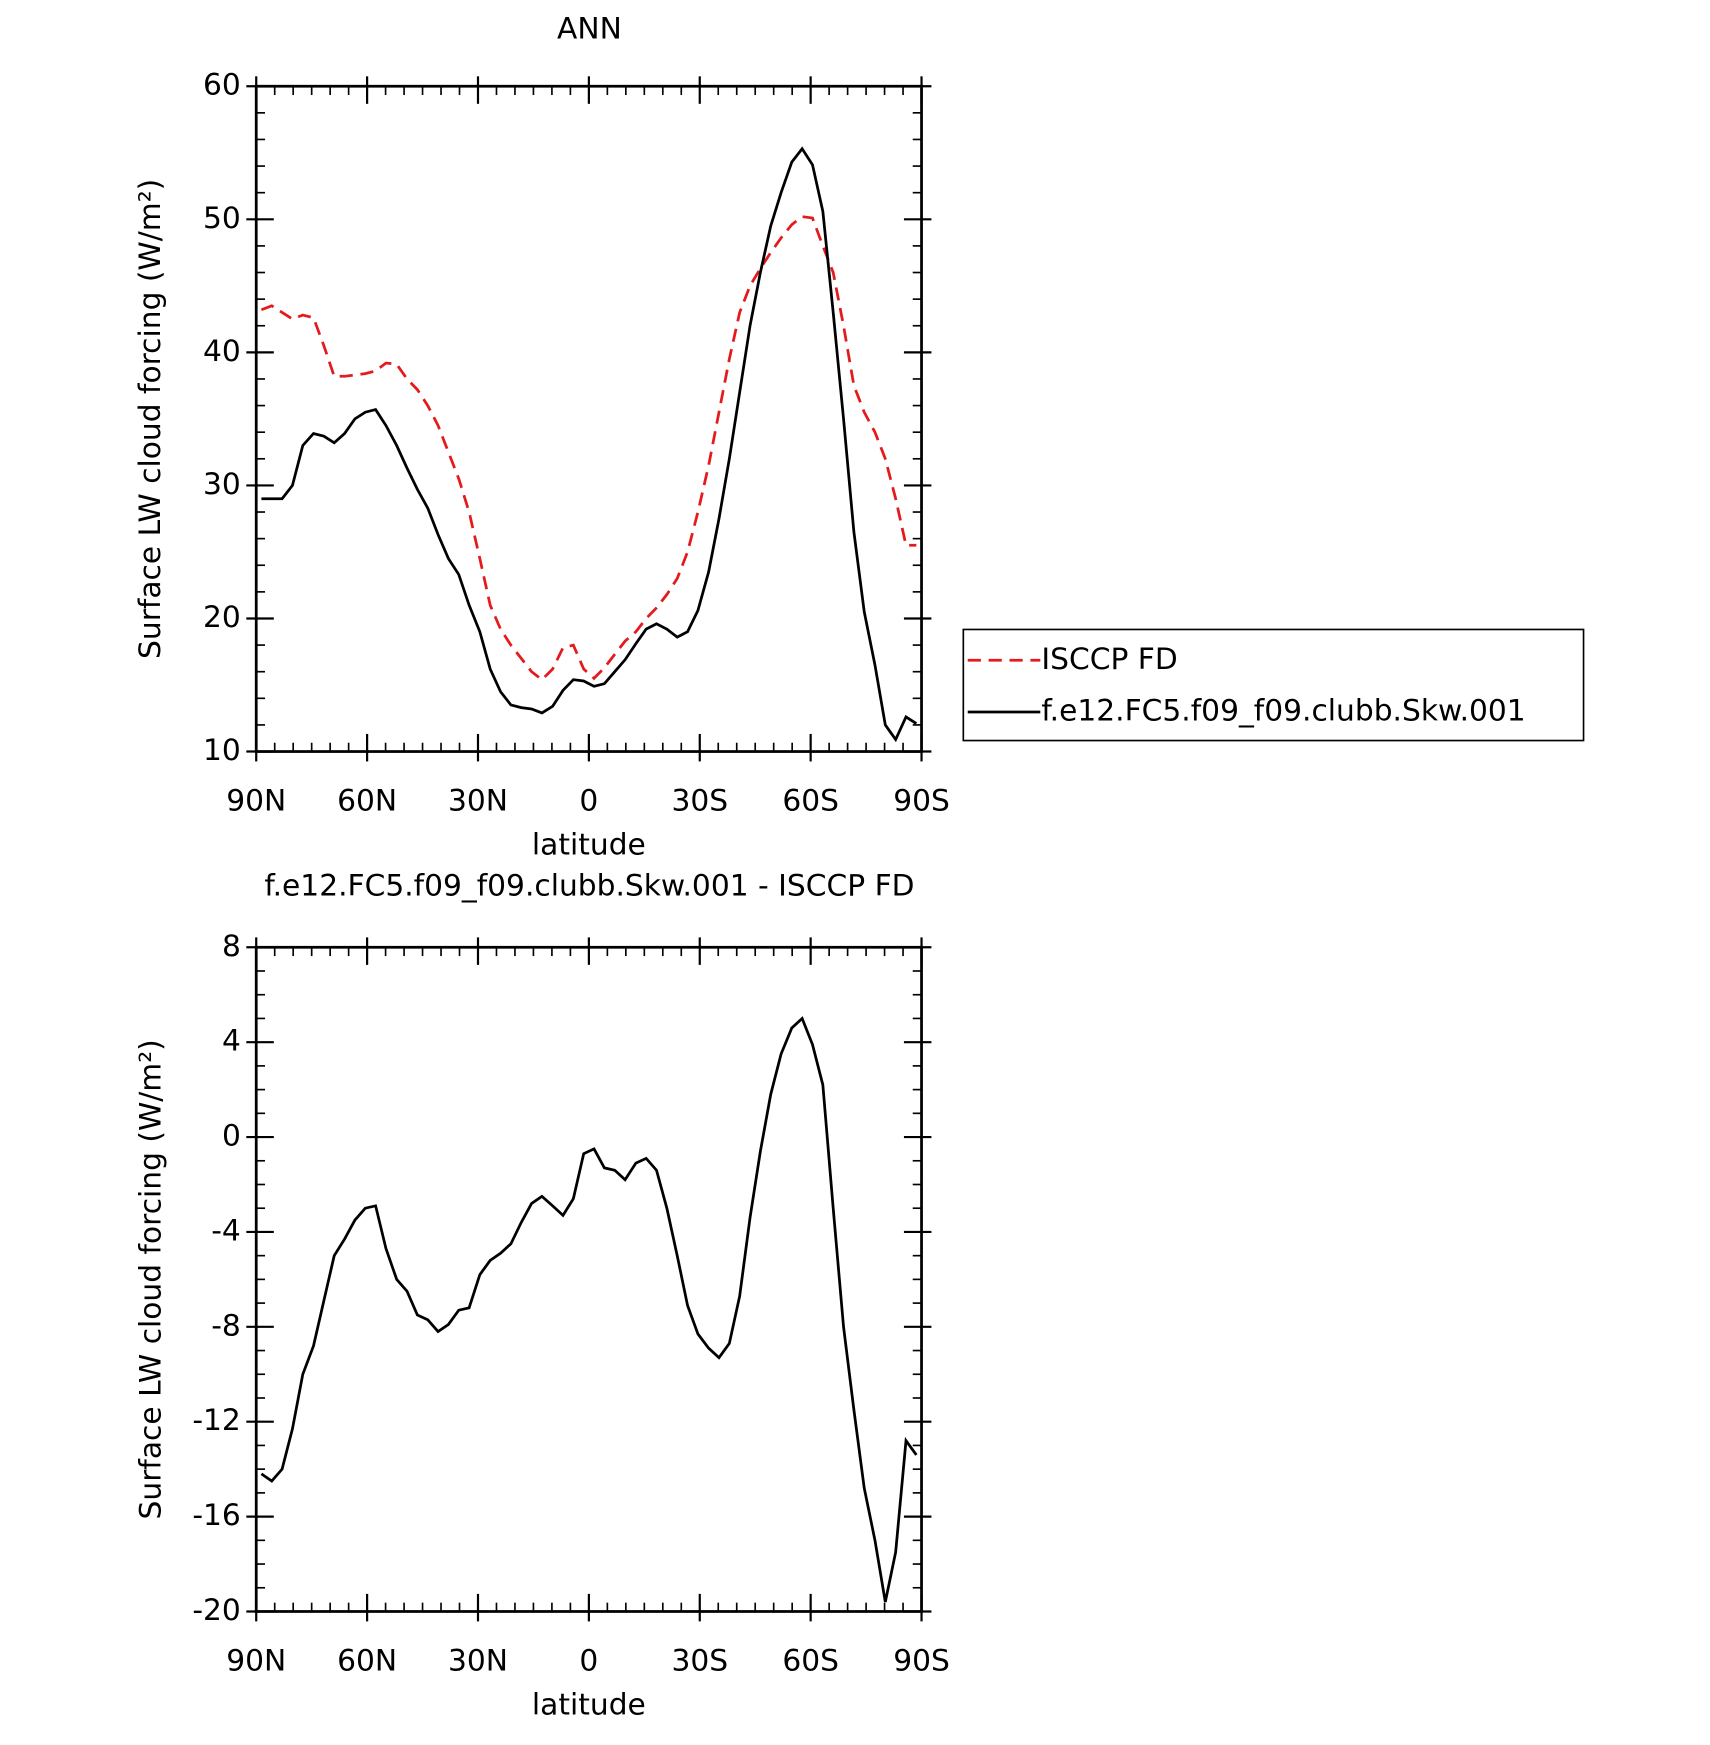 The image size is (1710, 1745). Describe the element at coordinates (231, 1136) in the screenshot. I see `y-tick-label: 0` at that location.